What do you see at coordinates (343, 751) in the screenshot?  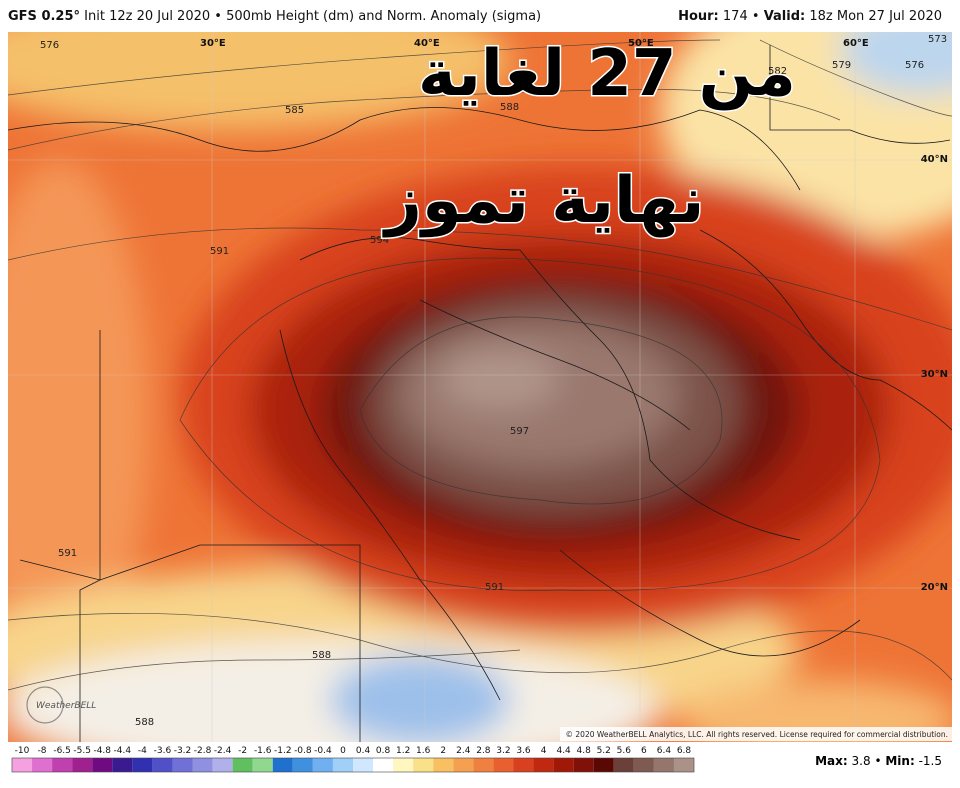 I see `color-bar-tick: 0` at bounding box center [343, 751].